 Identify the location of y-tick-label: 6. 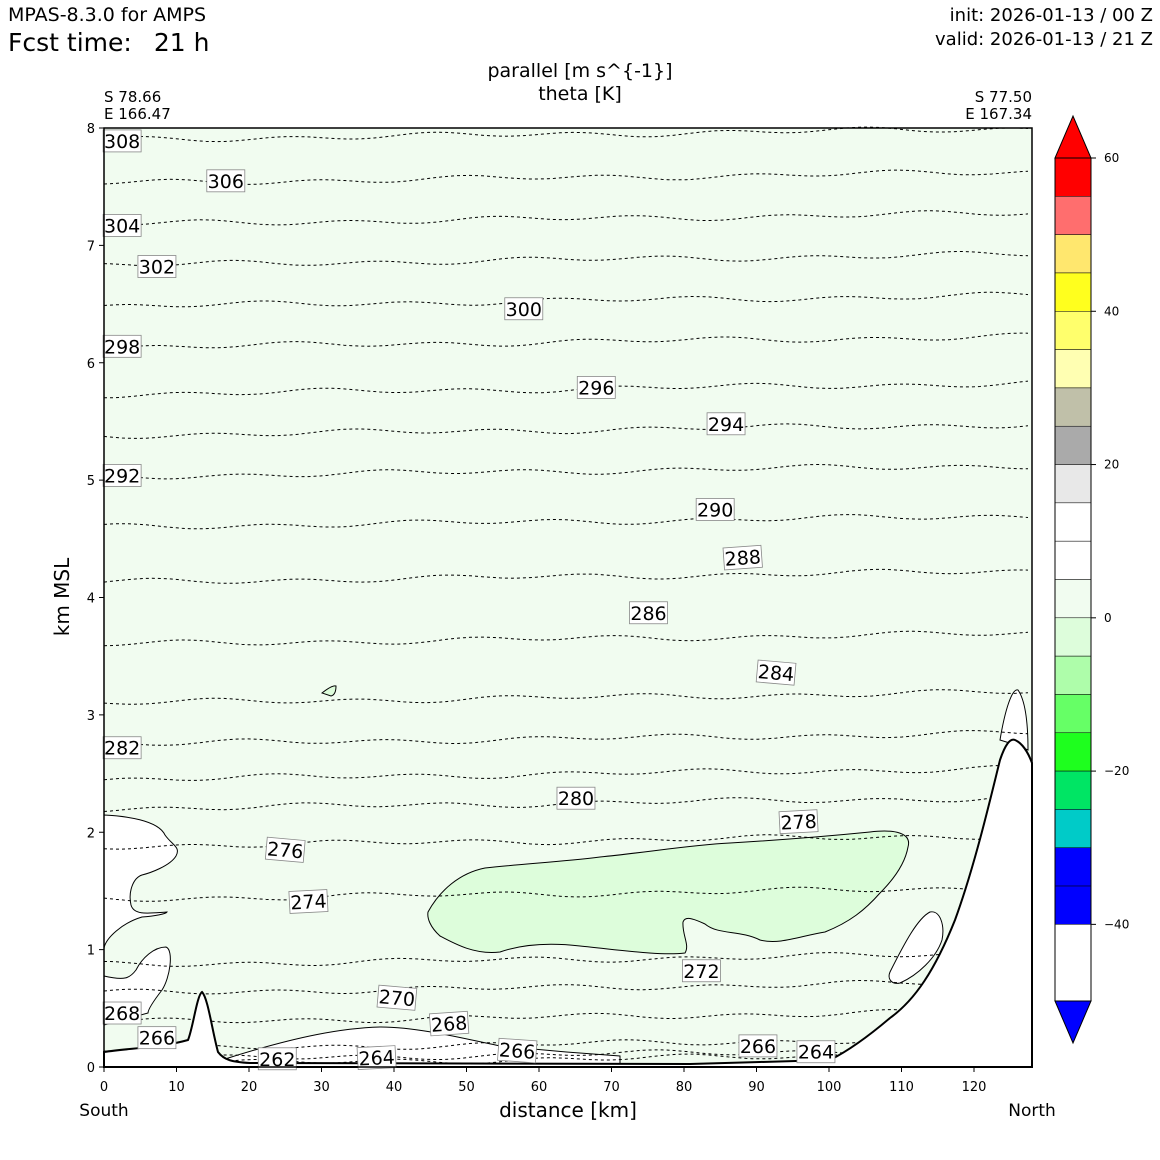
(91, 364).